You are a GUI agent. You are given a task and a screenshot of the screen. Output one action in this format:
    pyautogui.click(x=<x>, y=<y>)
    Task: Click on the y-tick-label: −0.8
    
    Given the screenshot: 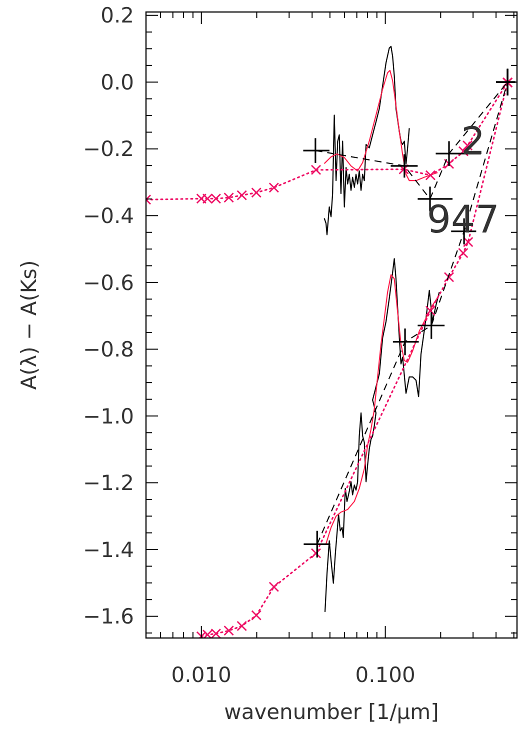 What is the action you would take?
    pyautogui.click(x=108, y=350)
    